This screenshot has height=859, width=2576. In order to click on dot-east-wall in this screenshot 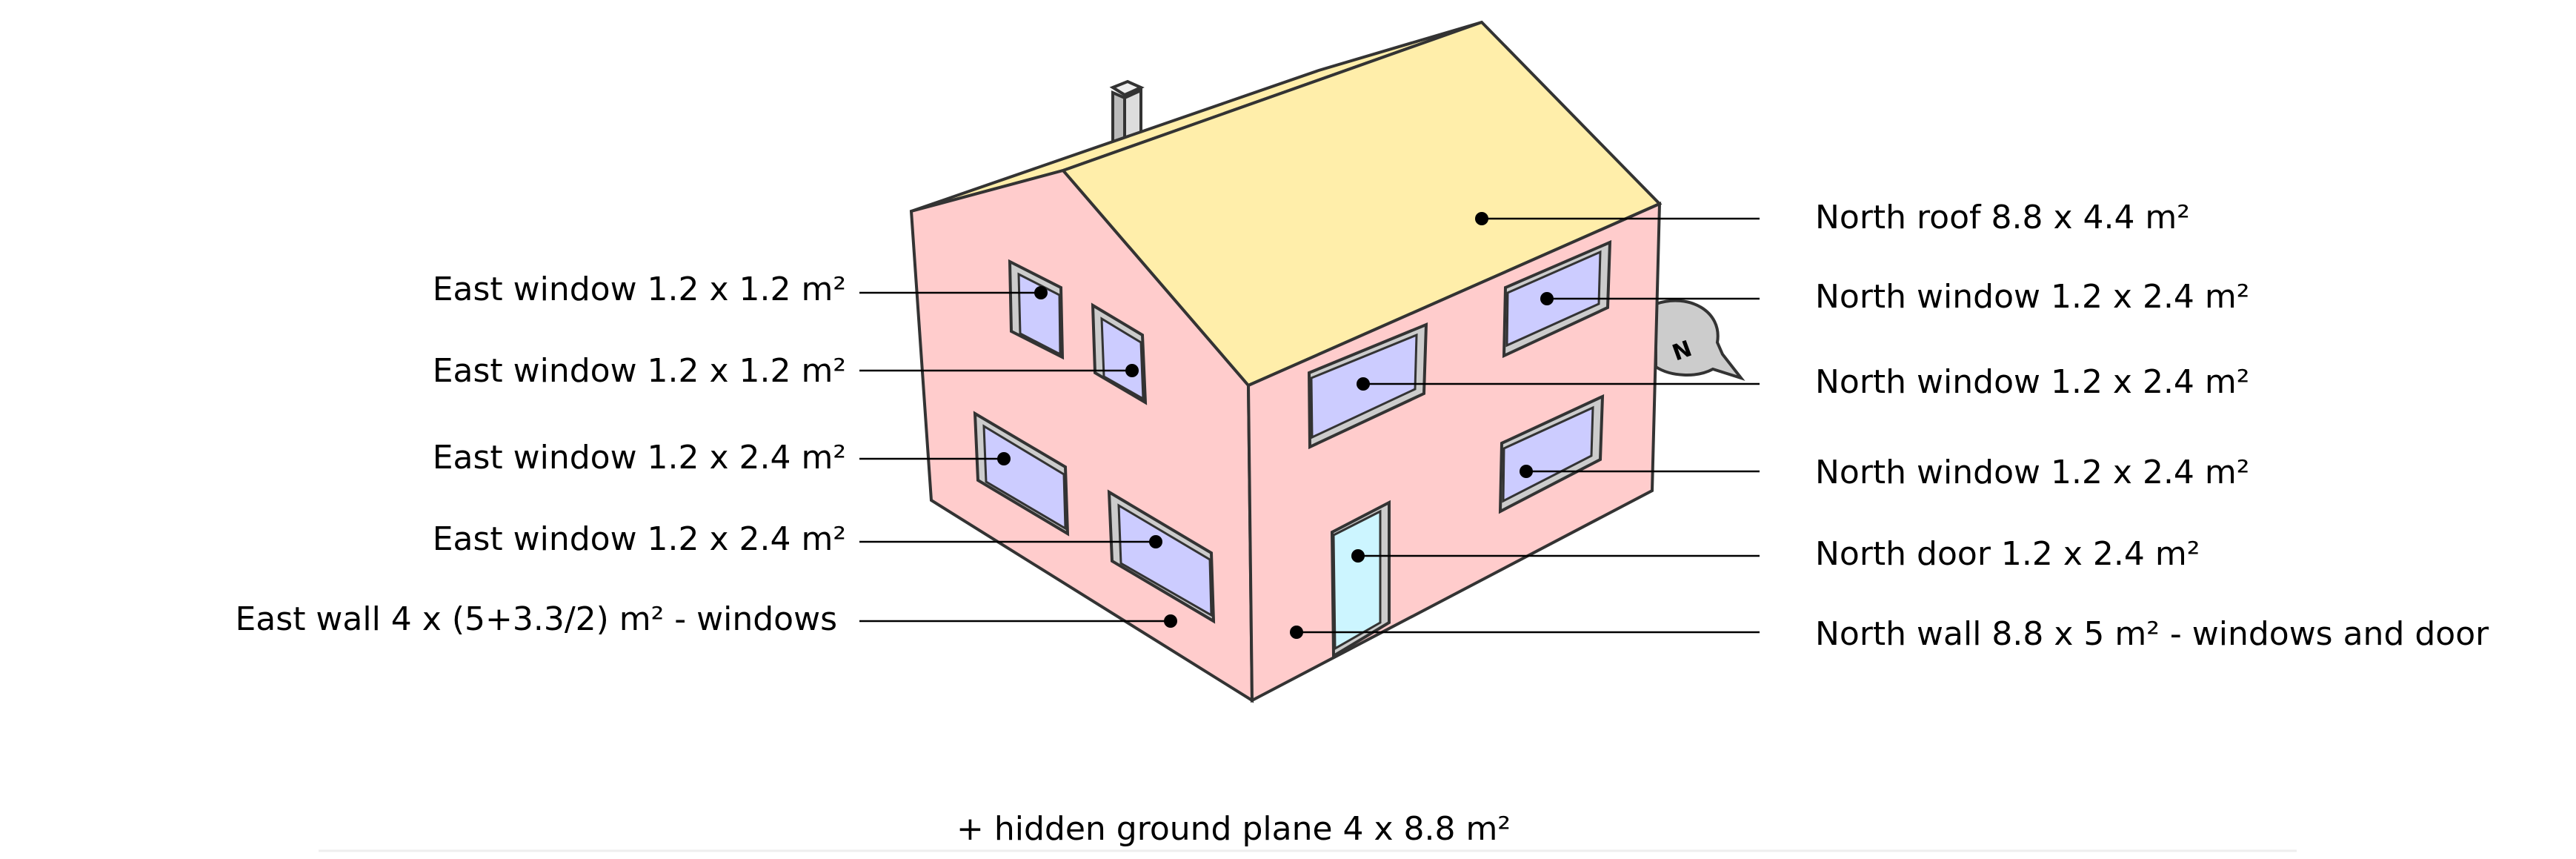, I will do `click(1170, 621)`.